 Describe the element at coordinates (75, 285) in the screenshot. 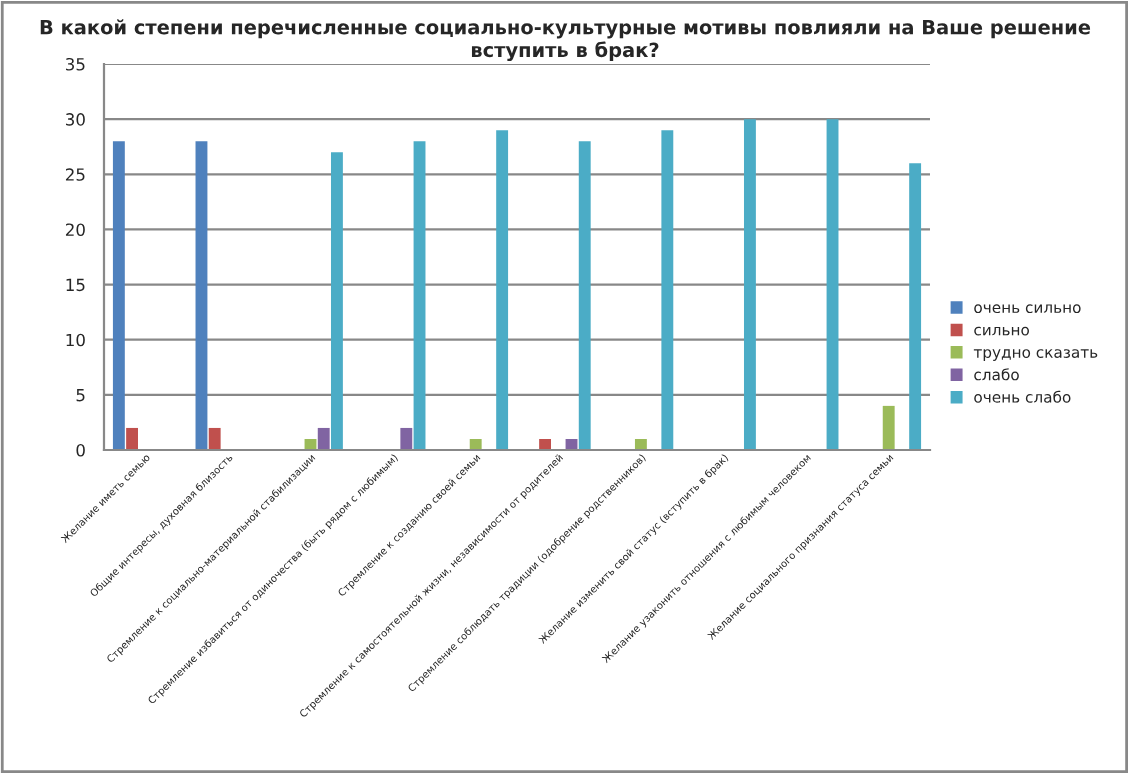

I see `y-tick-label: 15` at that location.